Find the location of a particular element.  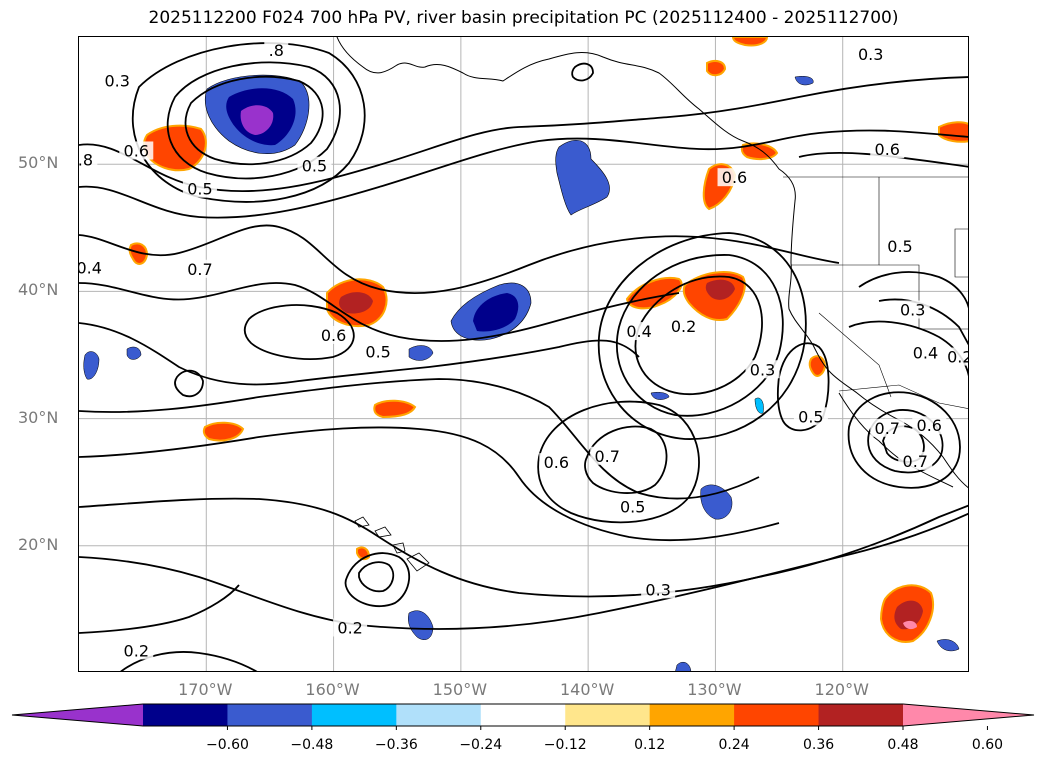

latitude-tick-label: 50°N is located at coordinates (38, 163).